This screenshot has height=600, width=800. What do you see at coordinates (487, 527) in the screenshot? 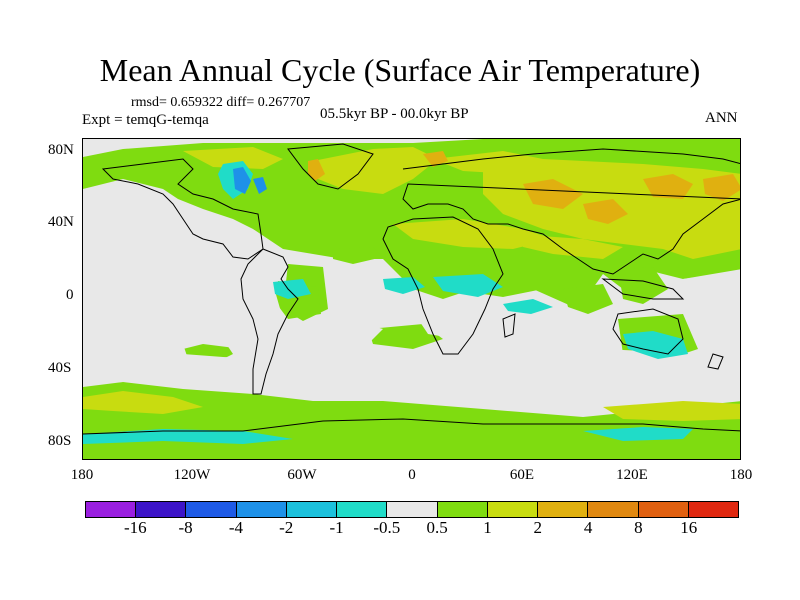
I see `colorbar-label: 1` at bounding box center [487, 527].